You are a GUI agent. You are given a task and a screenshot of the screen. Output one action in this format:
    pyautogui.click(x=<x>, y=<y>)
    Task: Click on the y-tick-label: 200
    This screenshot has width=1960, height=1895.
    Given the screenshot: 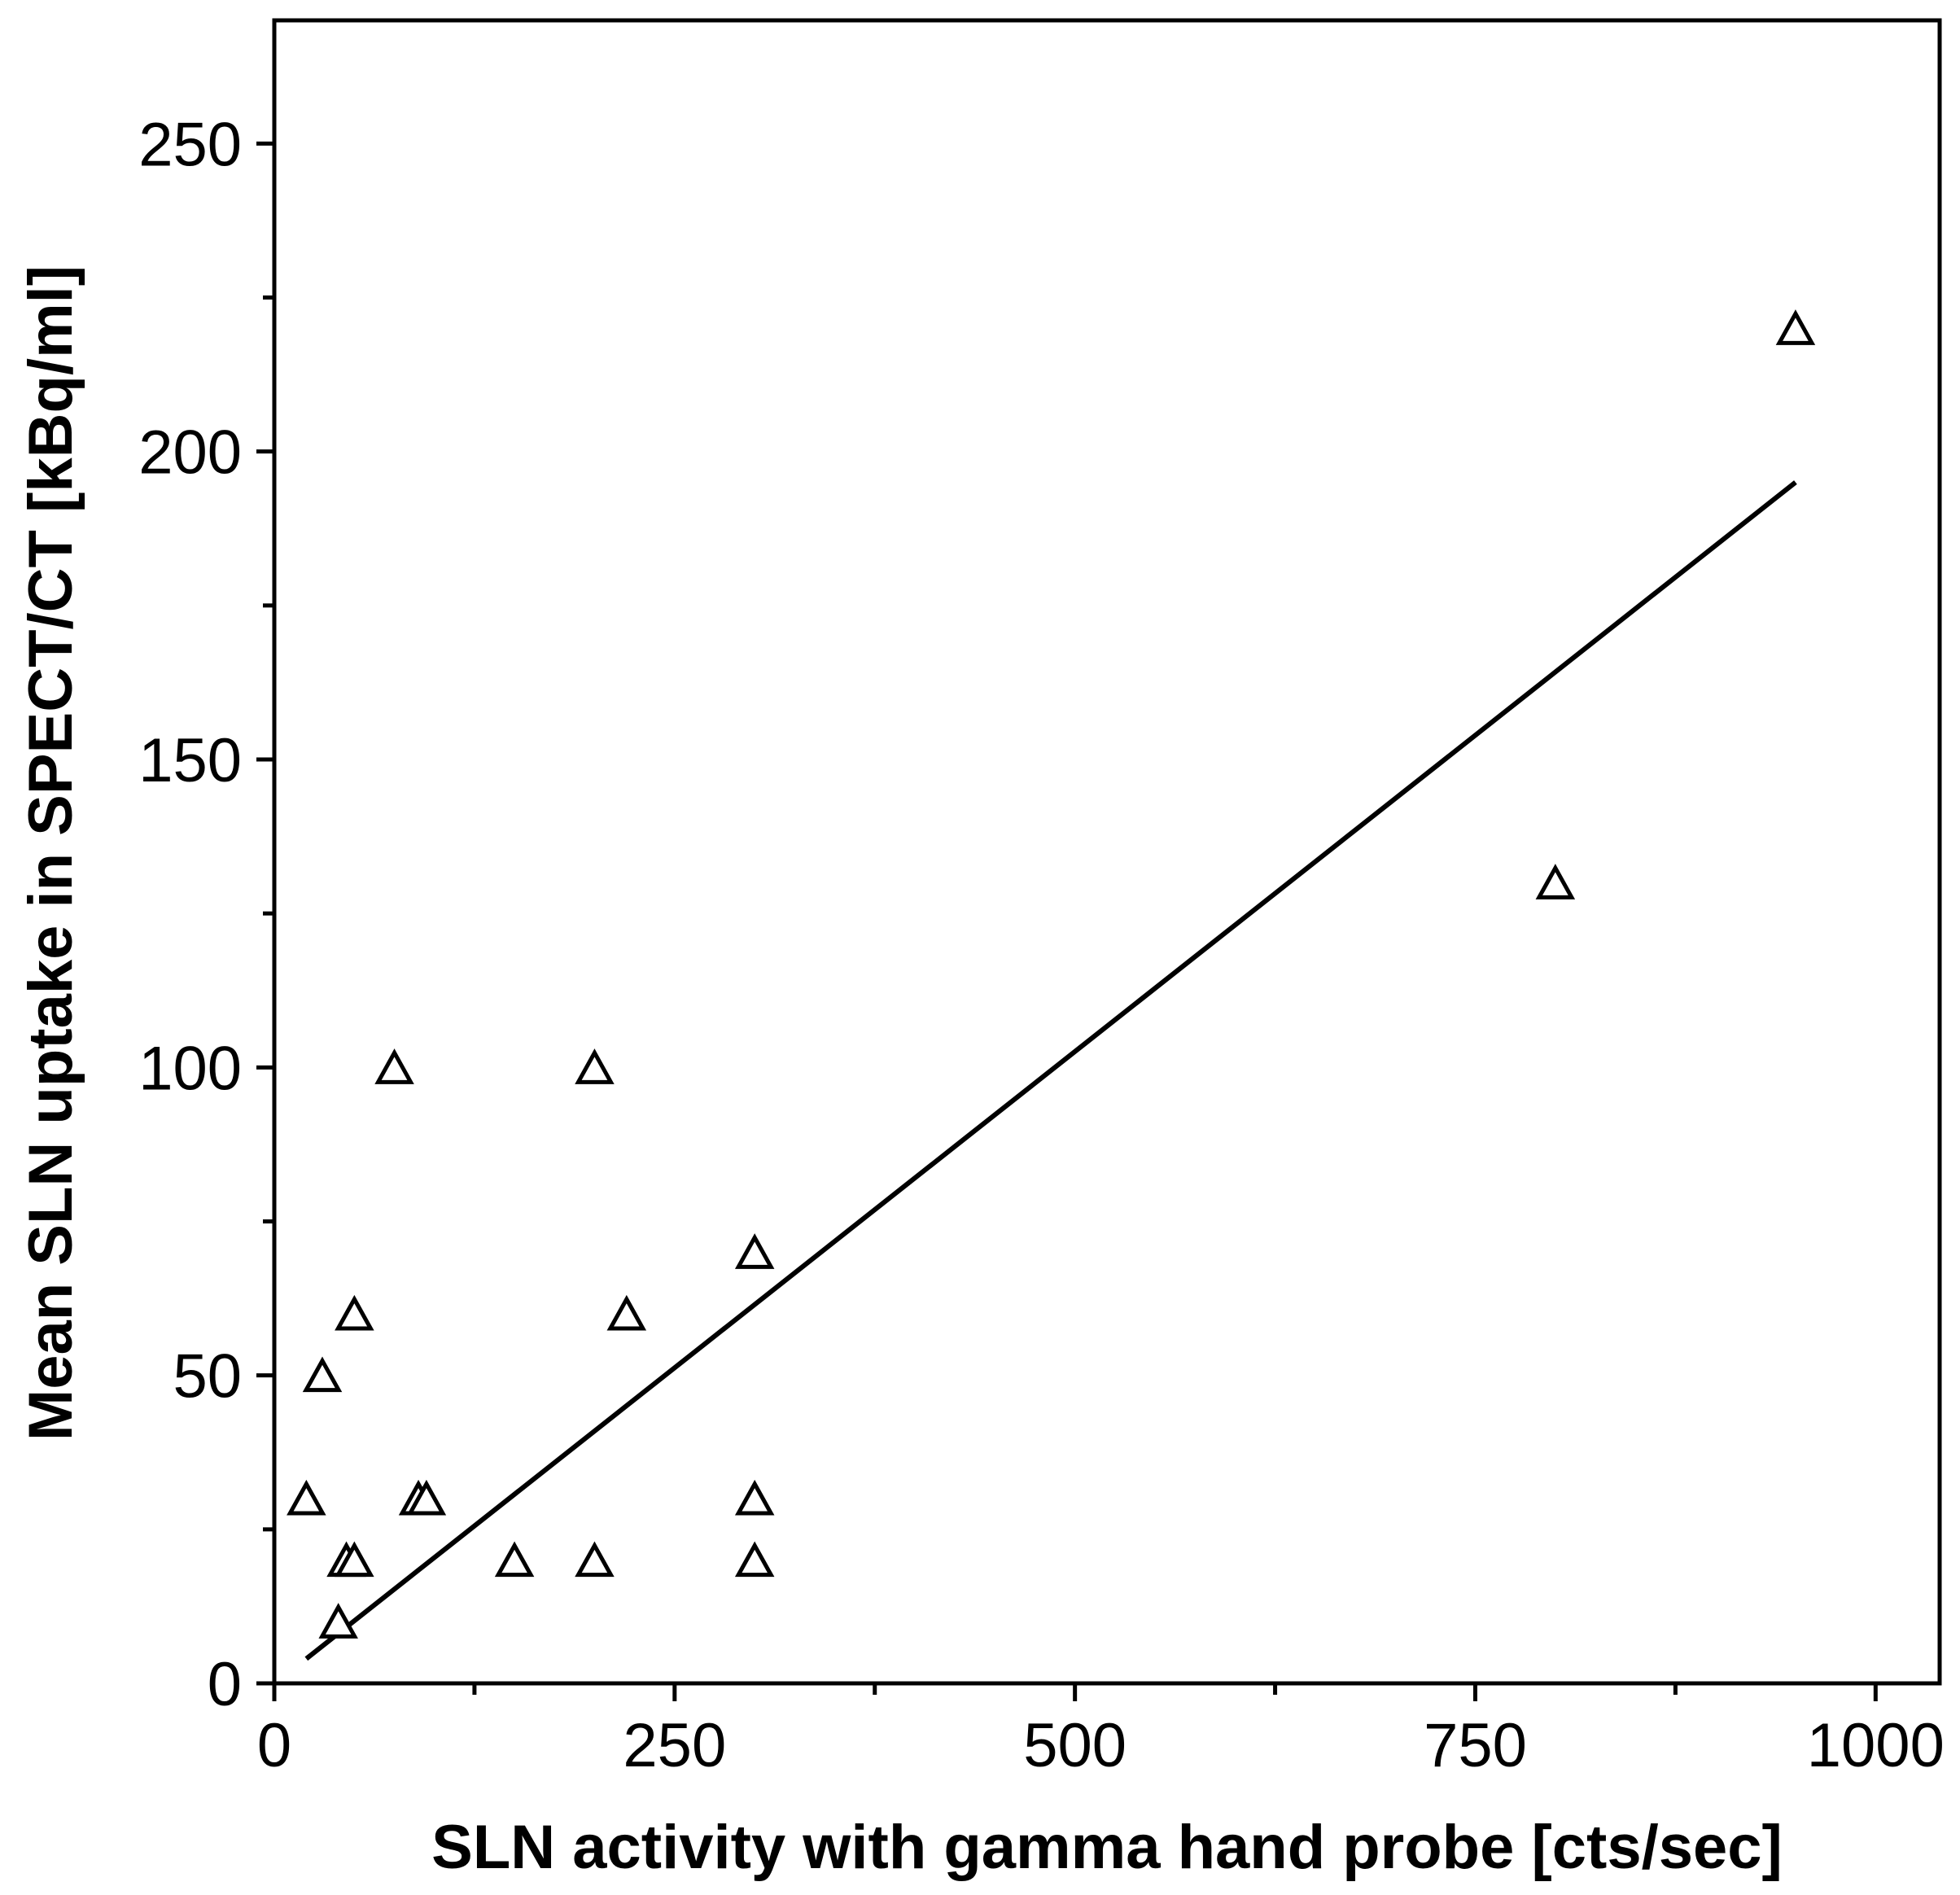 What is the action you would take?
    pyautogui.click(x=190, y=453)
    